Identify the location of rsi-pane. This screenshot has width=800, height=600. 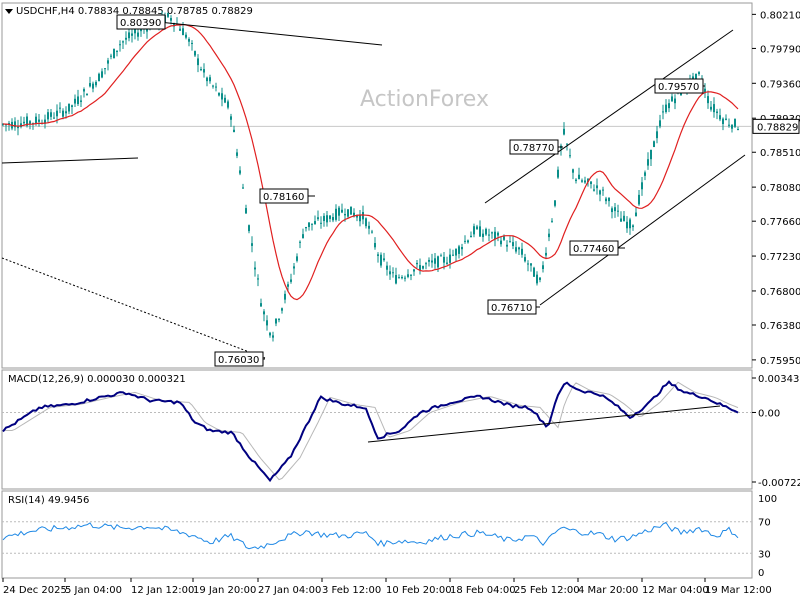
(377, 534).